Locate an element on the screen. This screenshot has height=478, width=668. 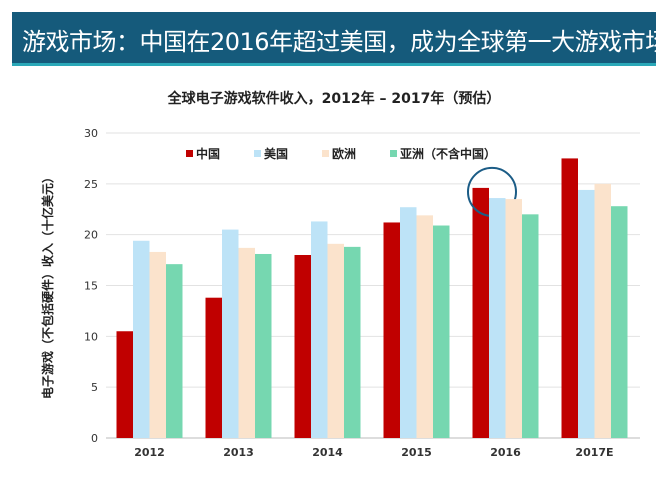
y-tick-label: 25 is located at coordinates (91, 184).